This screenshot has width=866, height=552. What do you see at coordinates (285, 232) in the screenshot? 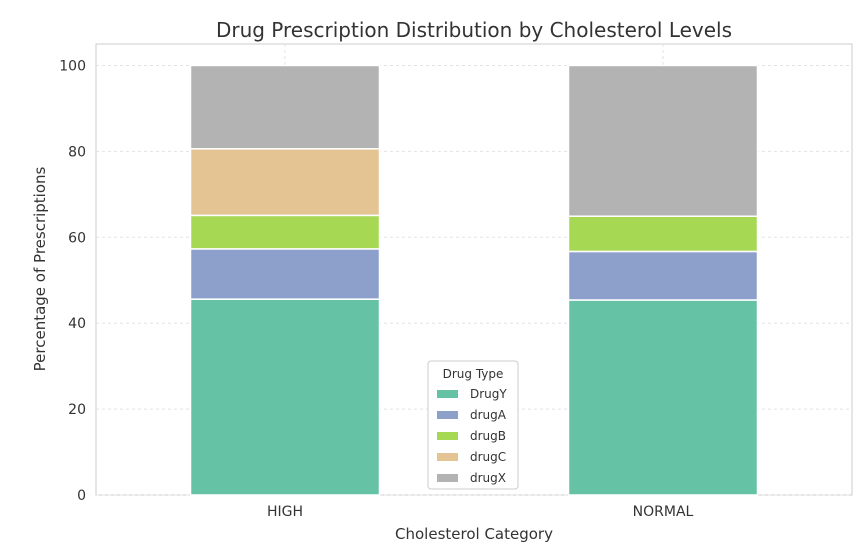
I see `bar-segment-drugb-high` at bounding box center [285, 232].